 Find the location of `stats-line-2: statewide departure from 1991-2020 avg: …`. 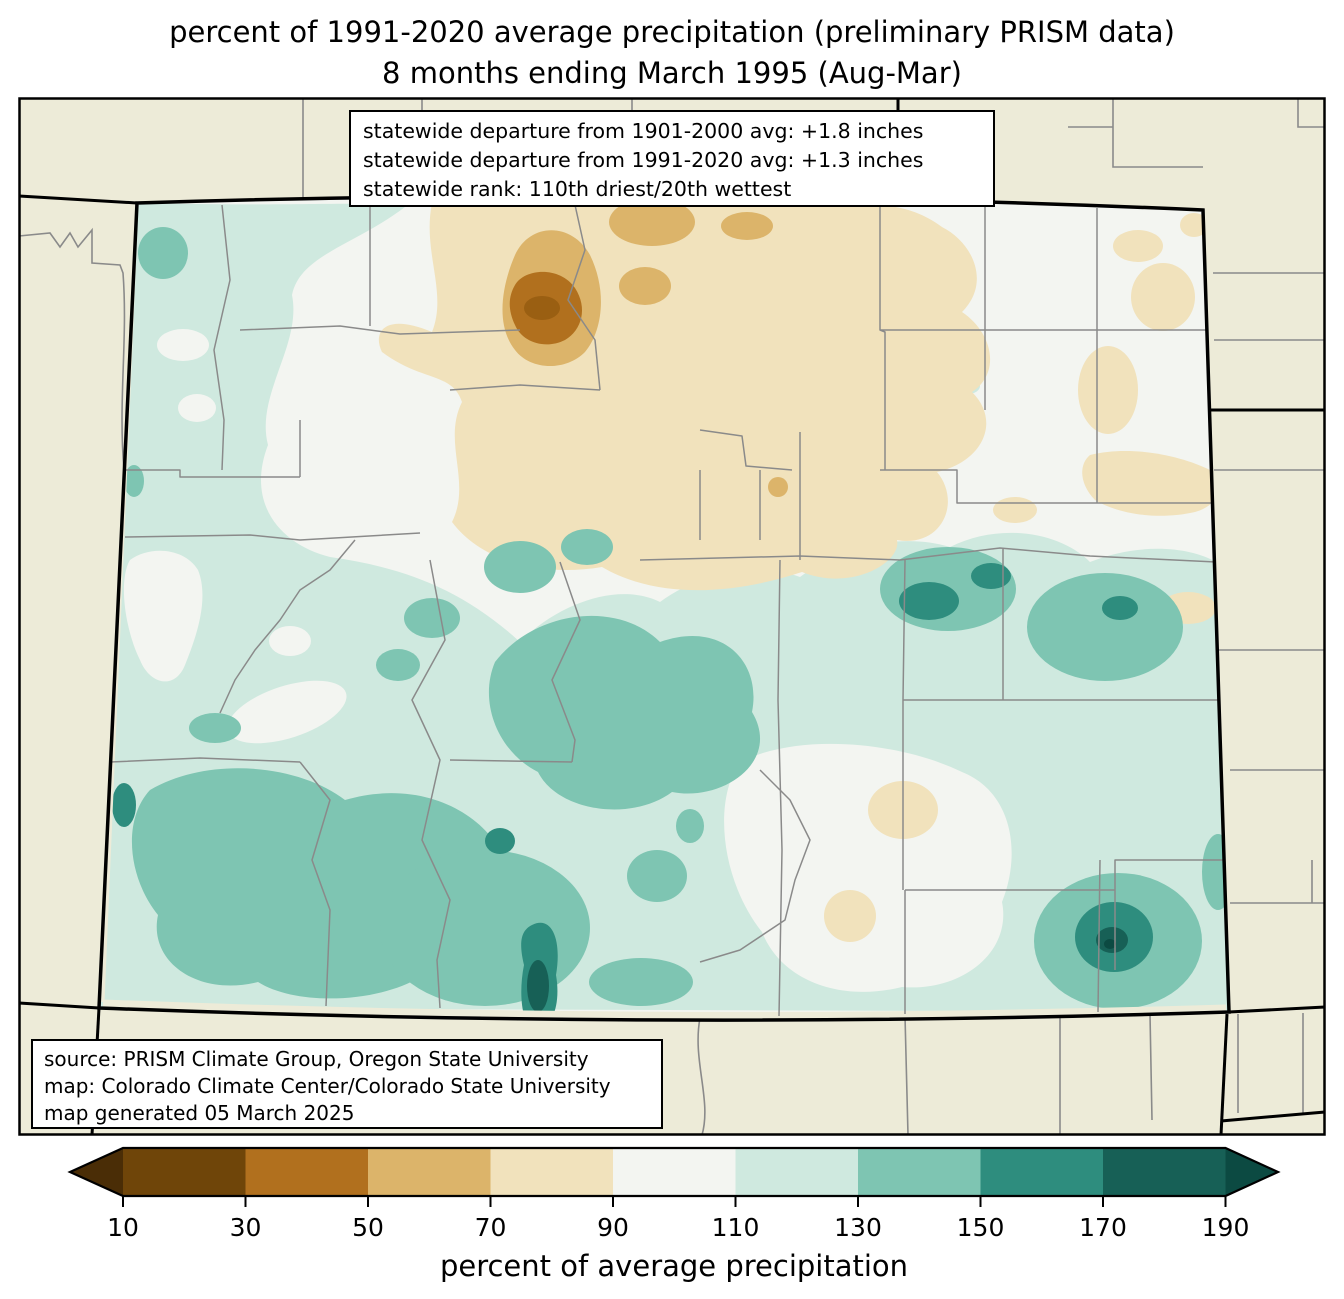

stats-line-2: statewide departure from 1991-2020 avg: … is located at coordinates (643, 160).